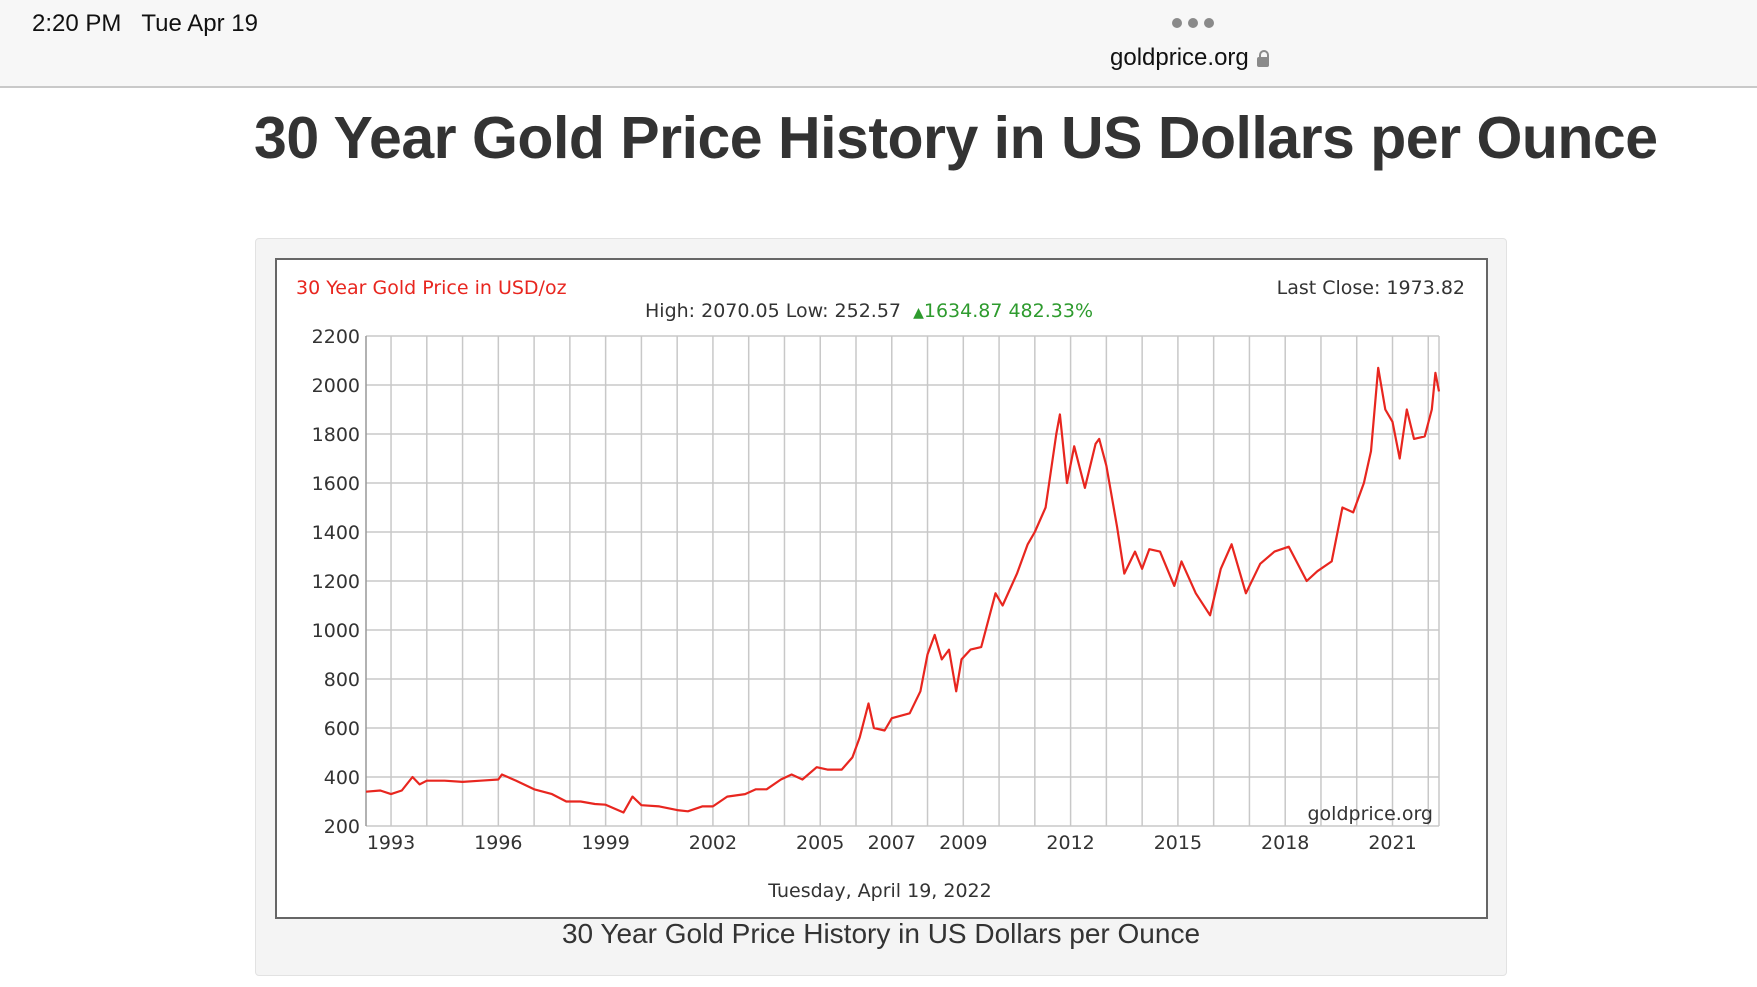 The height and width of the screenshot is (987, 1757). I want to click on x-tick-label: 2009, so click(963, 843).